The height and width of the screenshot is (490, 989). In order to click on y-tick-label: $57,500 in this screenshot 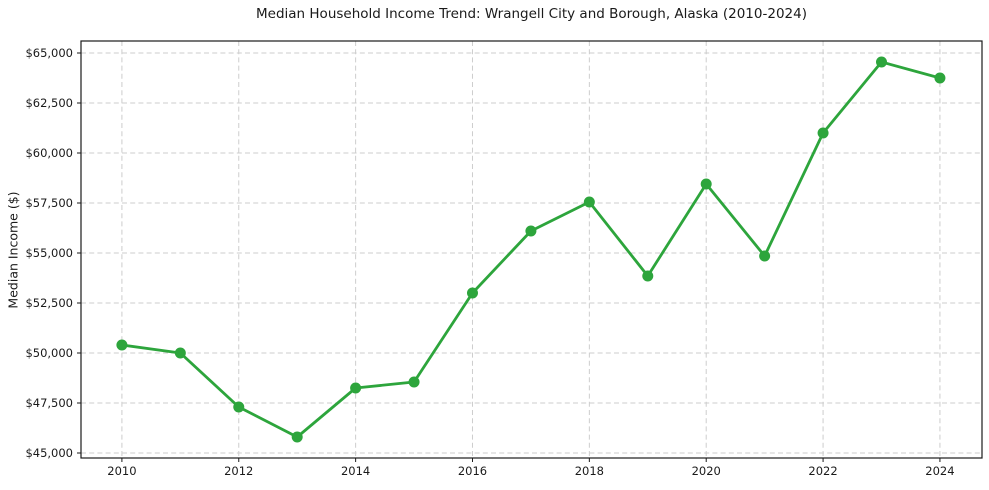, I will do `click(49, 203)`.